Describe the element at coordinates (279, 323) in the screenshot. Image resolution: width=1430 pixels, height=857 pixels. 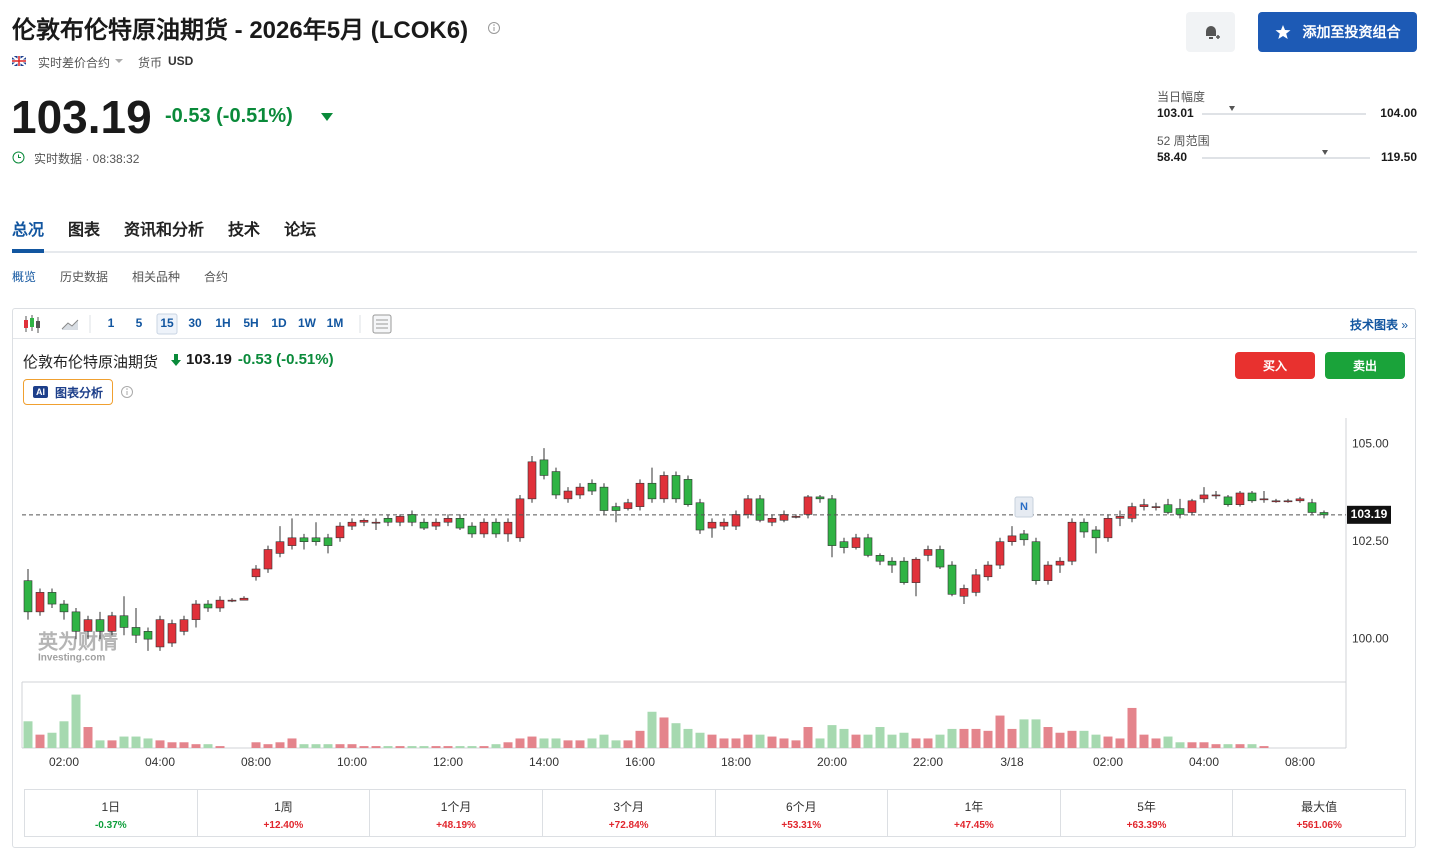
I see `interval-button: 1D` at that location.